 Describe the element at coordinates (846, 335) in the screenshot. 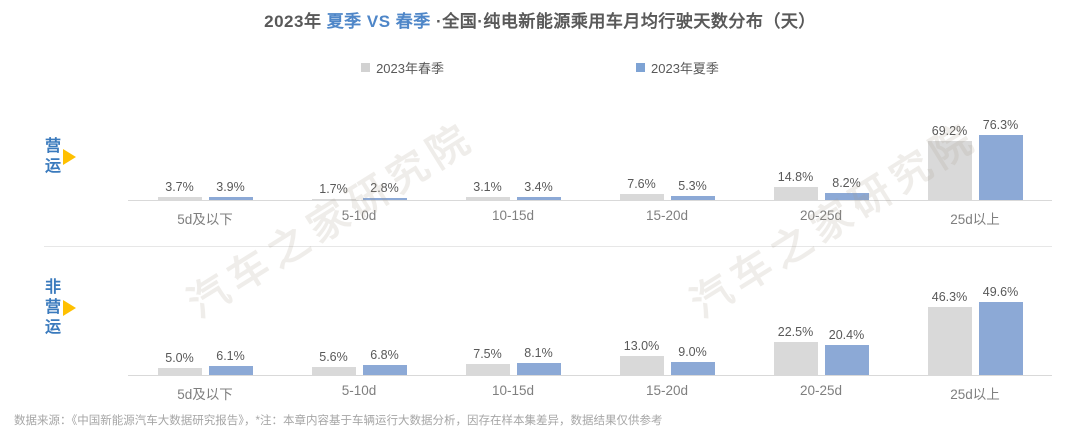

I see `value-label: 20.4%` at that location.